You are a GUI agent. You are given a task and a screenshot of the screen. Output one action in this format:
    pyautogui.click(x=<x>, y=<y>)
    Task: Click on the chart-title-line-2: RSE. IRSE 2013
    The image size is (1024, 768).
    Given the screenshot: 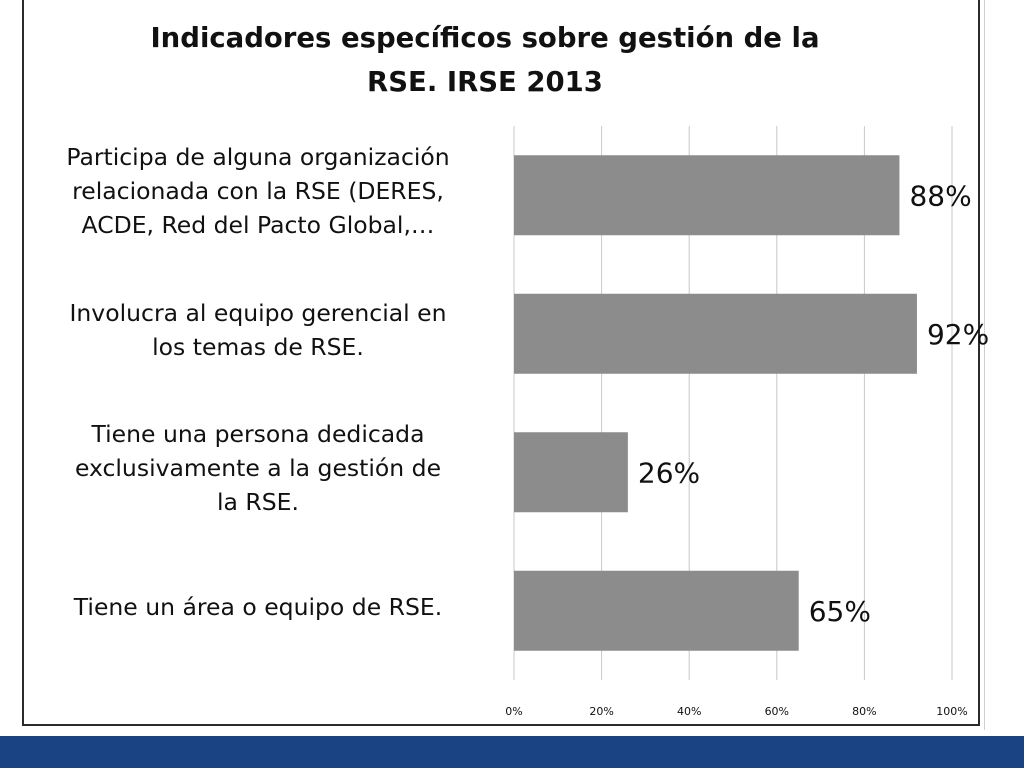 What is the action you would take?
    pyautogui.click(x=485, y=82)
    